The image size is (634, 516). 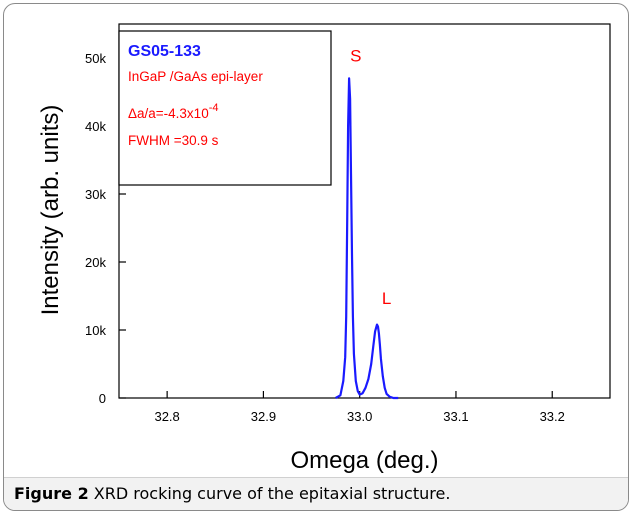 What do you see at coordinates (168, 113) in the screenshot?
I see `legend-line-2-base: Δa/a=-4.3x10` at bounding box center [168, 113].